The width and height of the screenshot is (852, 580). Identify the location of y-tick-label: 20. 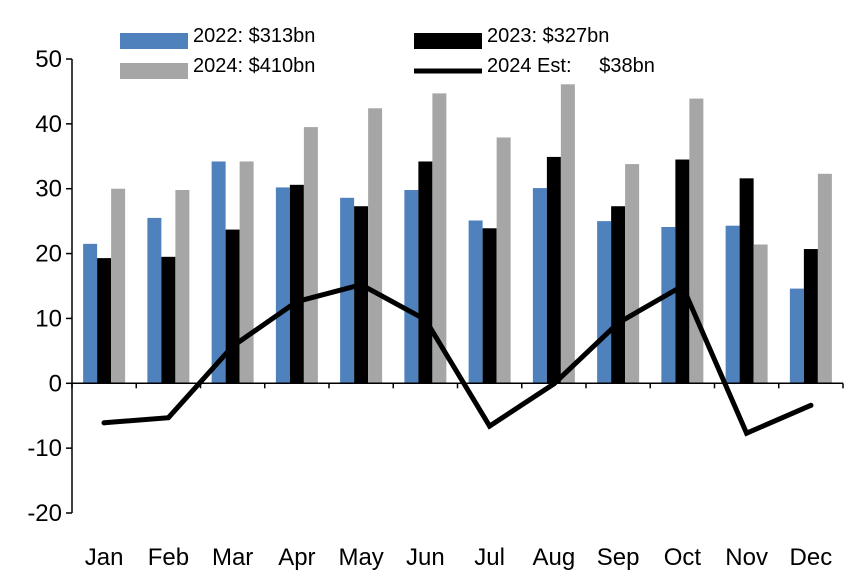
(48, 254).